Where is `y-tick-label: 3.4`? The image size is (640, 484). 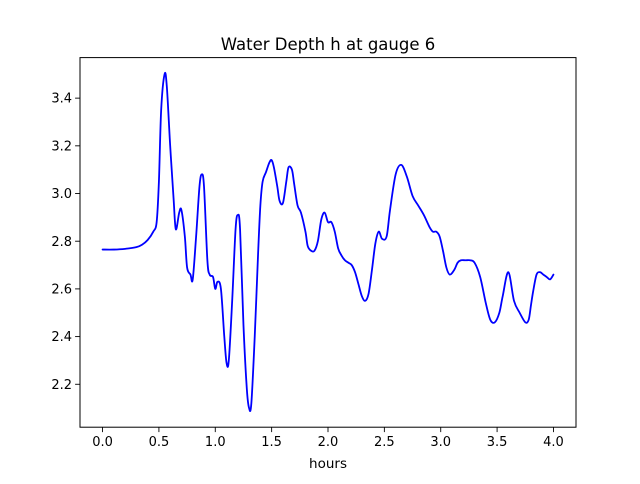 y-tick-label: 3.4 is located at coordinates (61, 99).